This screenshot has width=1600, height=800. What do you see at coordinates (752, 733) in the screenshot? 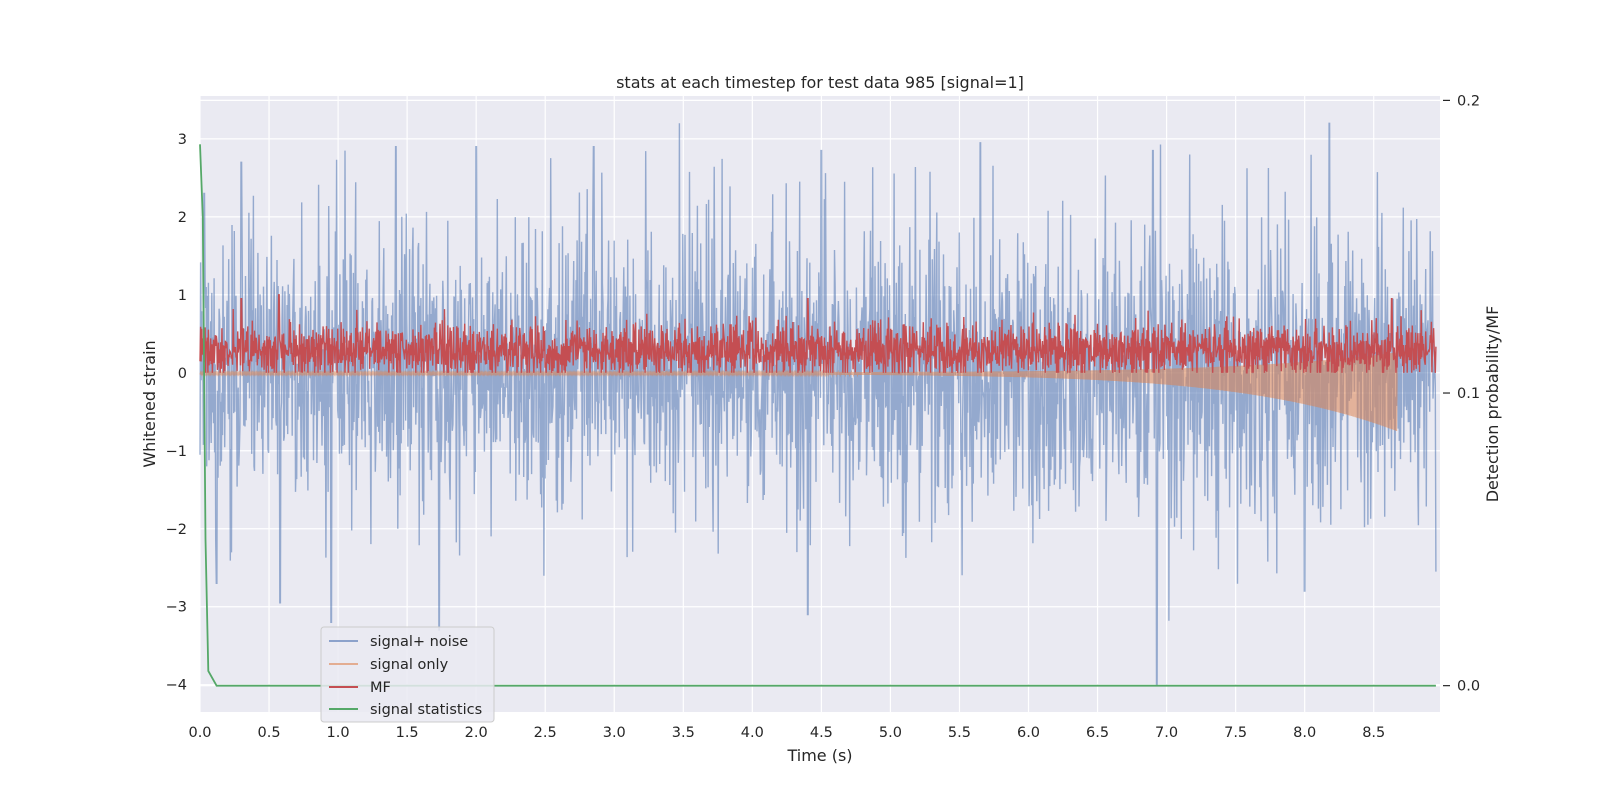
I see `x-tick-label: 4.0` at bounding box center [752, 733].